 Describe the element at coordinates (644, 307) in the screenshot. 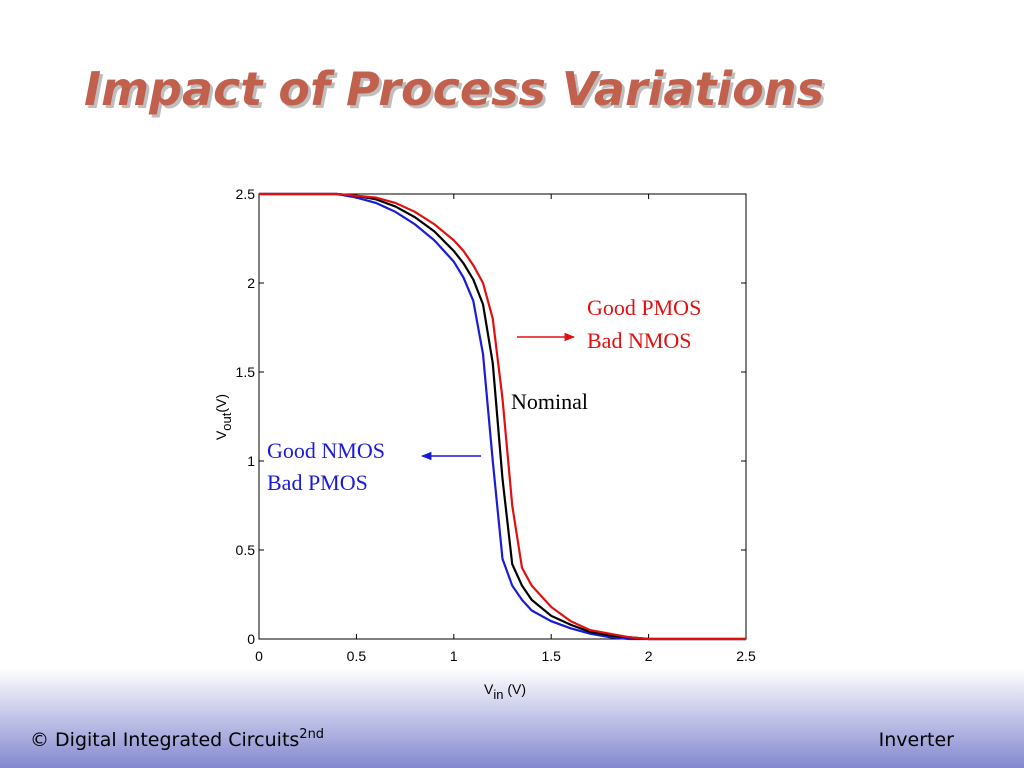

I see `annotation: Good PMOS` at that location.